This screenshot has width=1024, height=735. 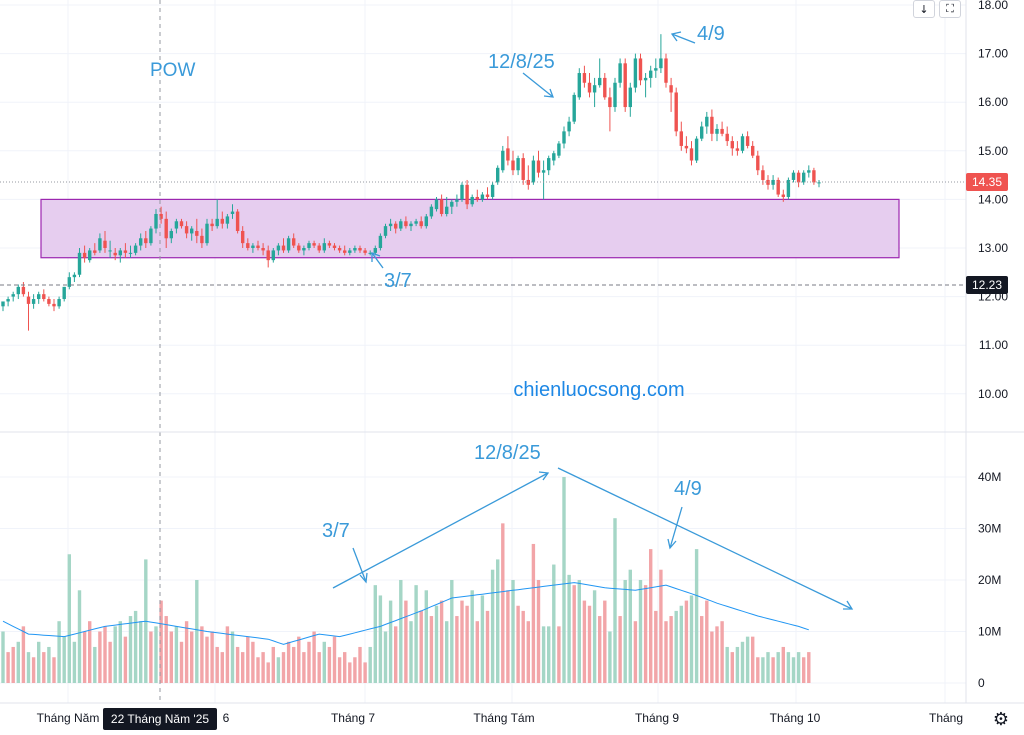 I want to click on price-tick-label: 18.00, so click(x=993, y=6).